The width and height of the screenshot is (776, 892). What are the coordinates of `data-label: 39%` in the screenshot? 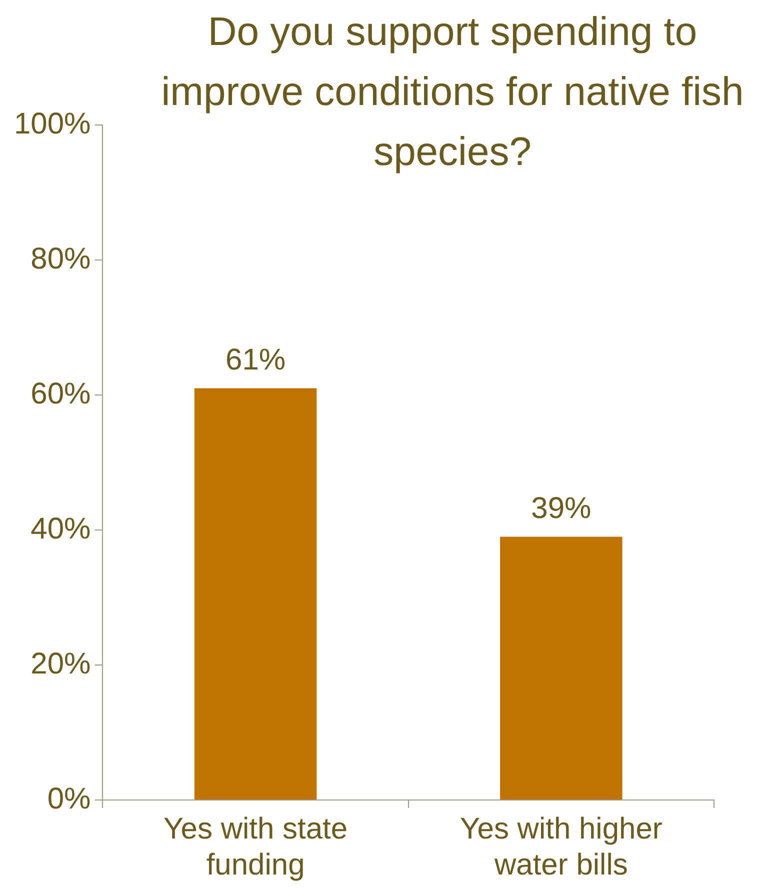 It's located at (561, 509).